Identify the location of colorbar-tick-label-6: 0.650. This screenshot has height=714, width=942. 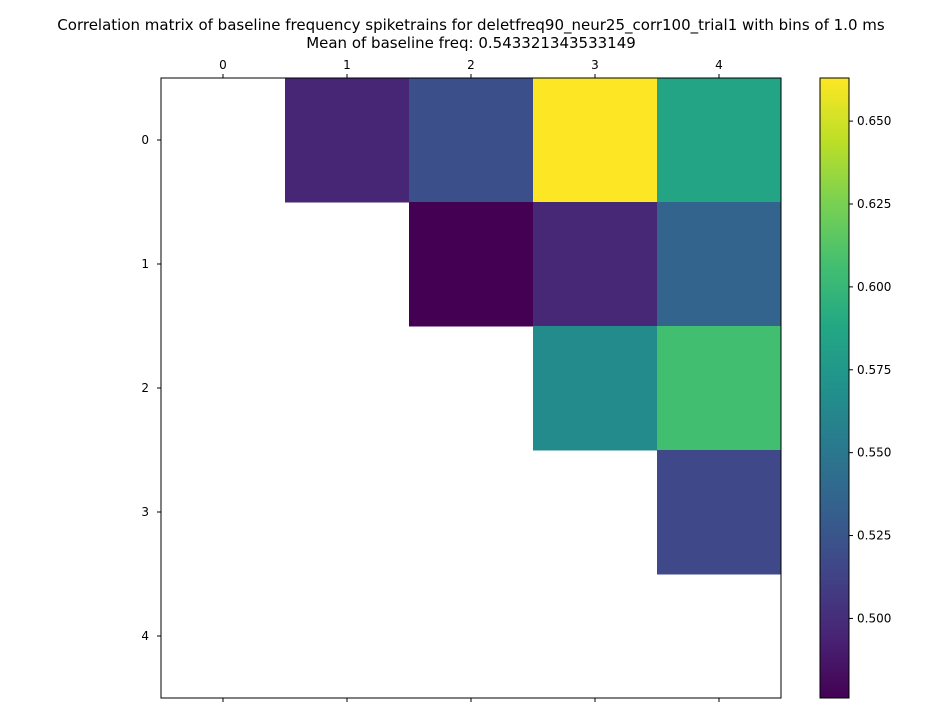
(874, 121).